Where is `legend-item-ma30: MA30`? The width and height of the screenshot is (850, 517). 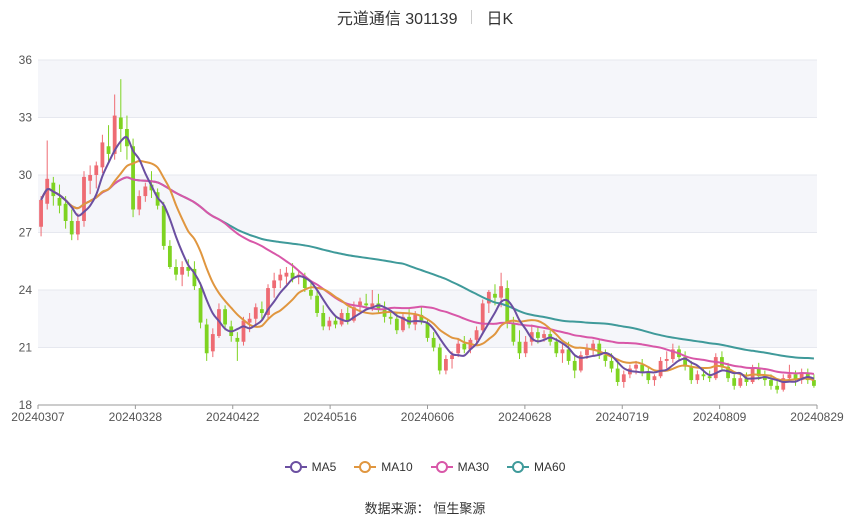 legend-item-ma30: MA30 is located at coordinates (460, 467).